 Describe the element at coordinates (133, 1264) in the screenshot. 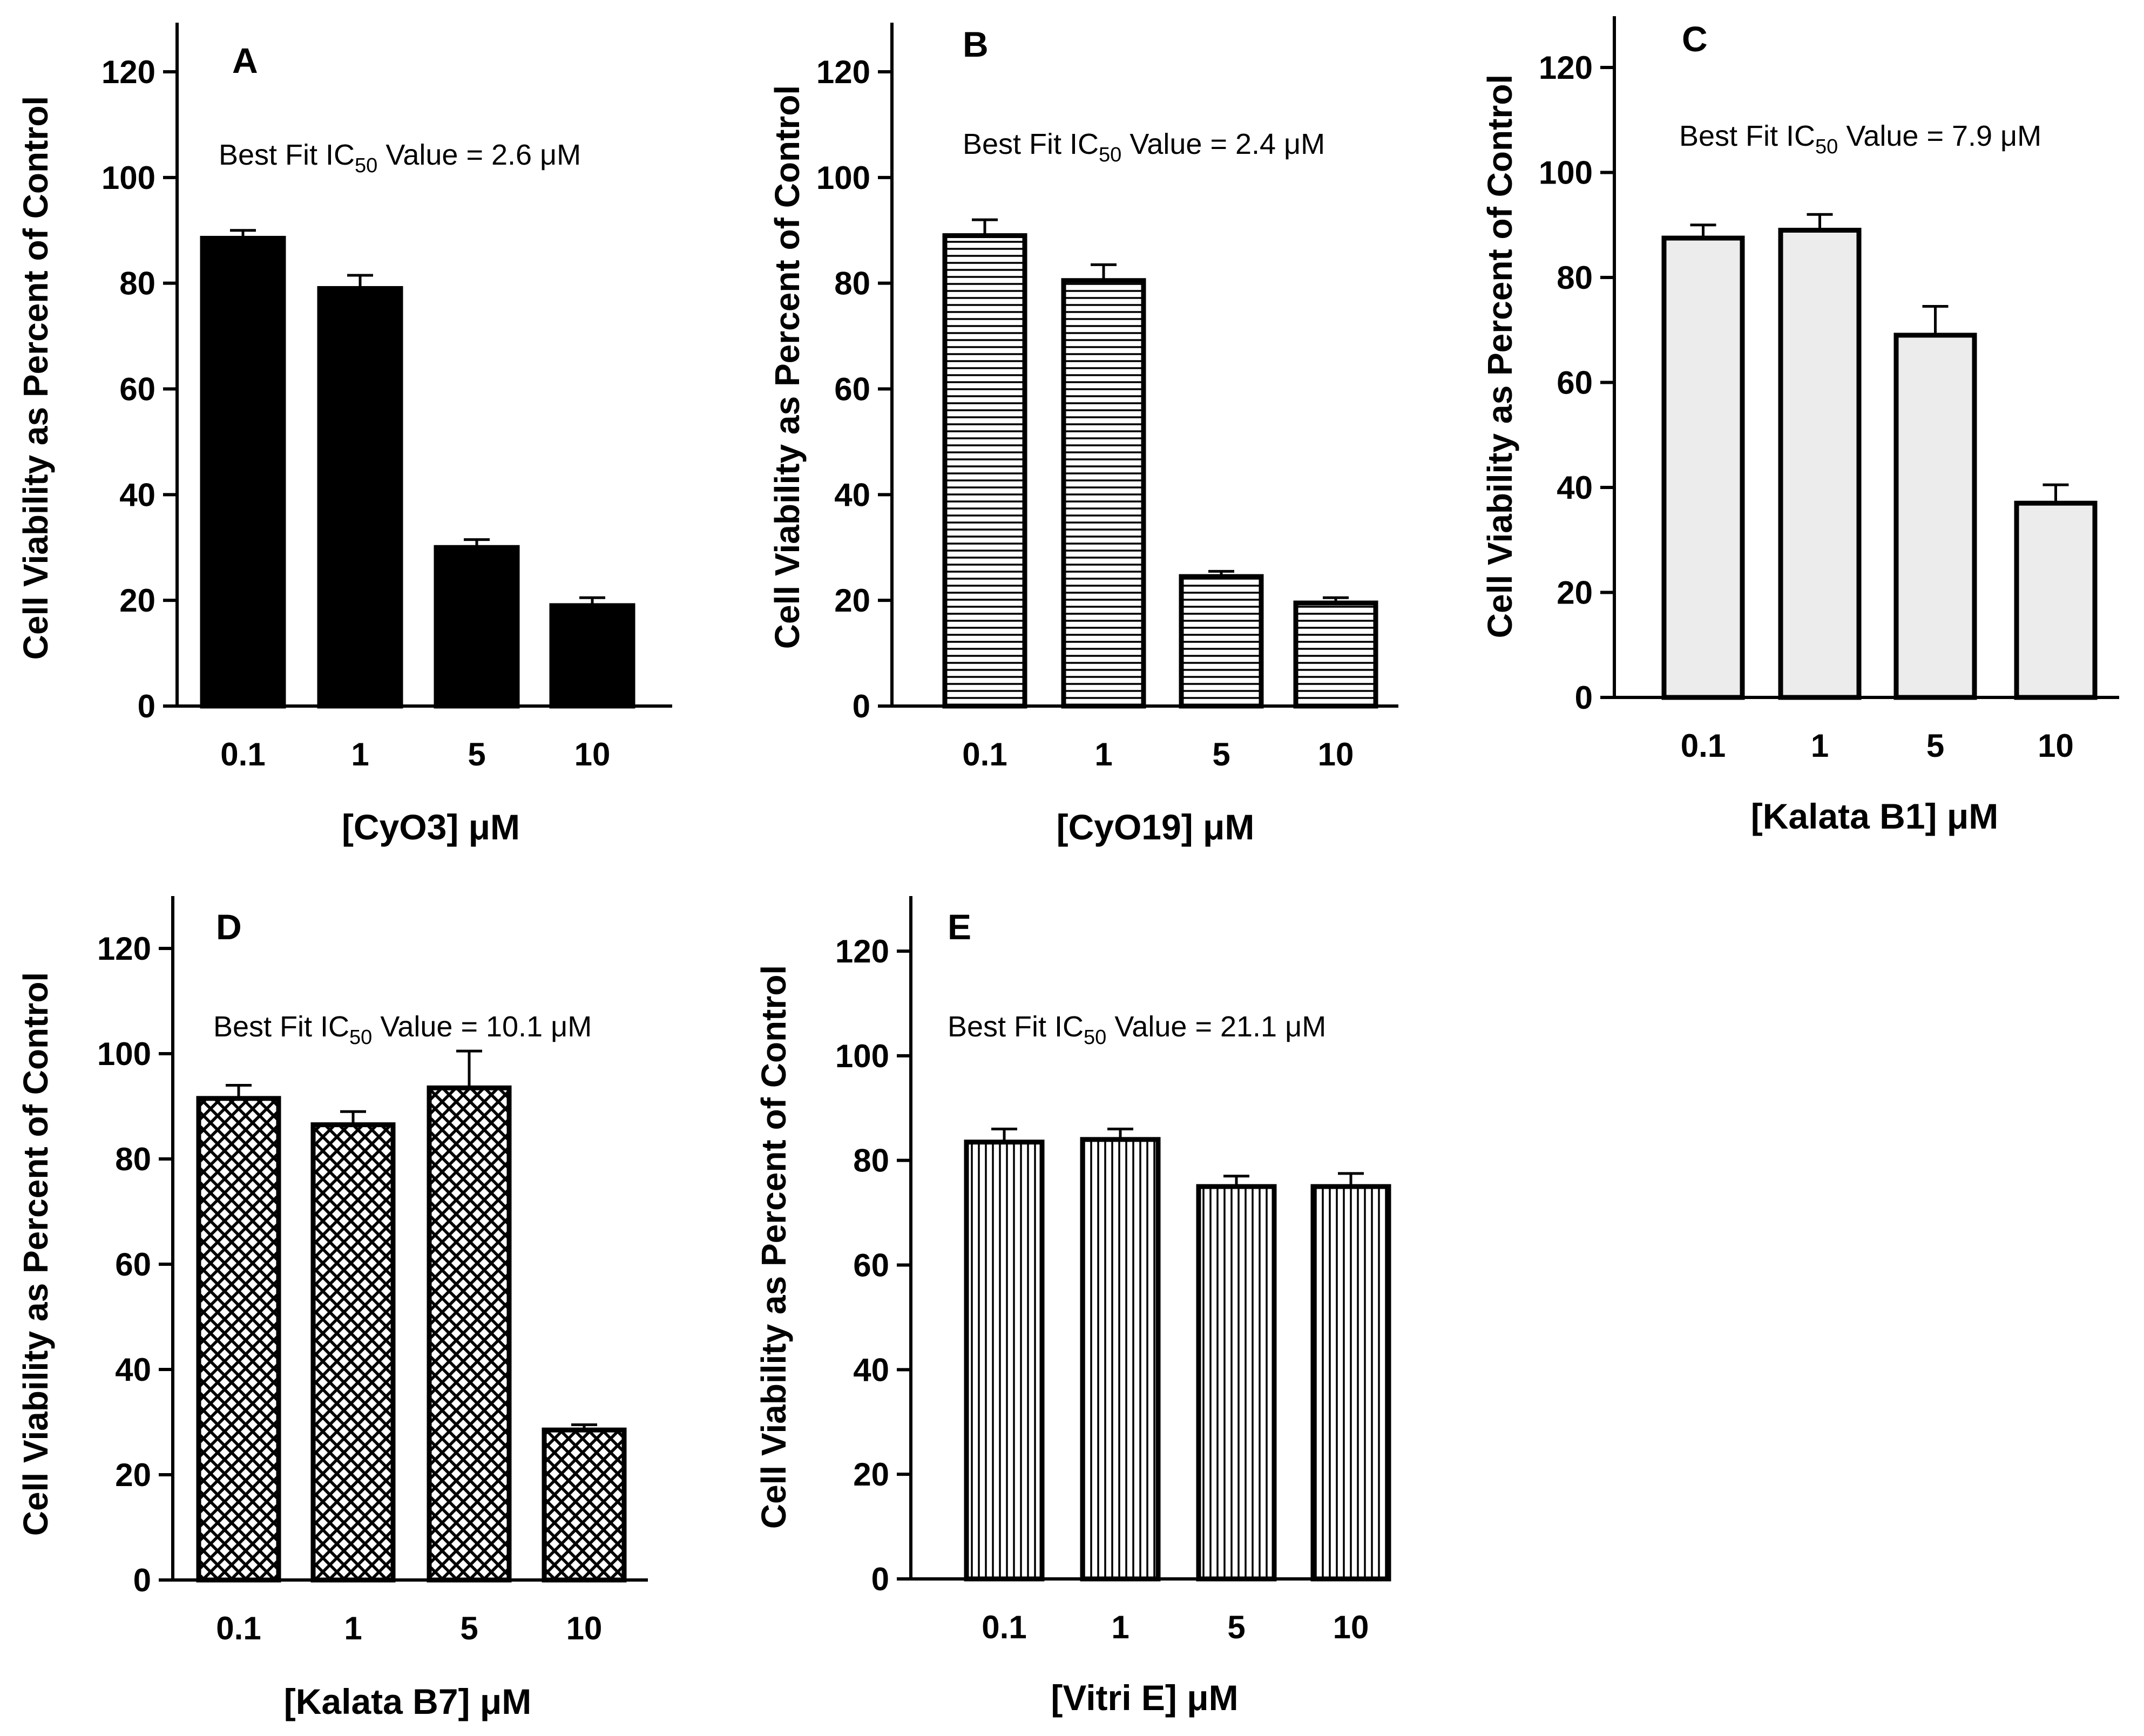

I see `panel-d-y-tick-label: 60` at that location.